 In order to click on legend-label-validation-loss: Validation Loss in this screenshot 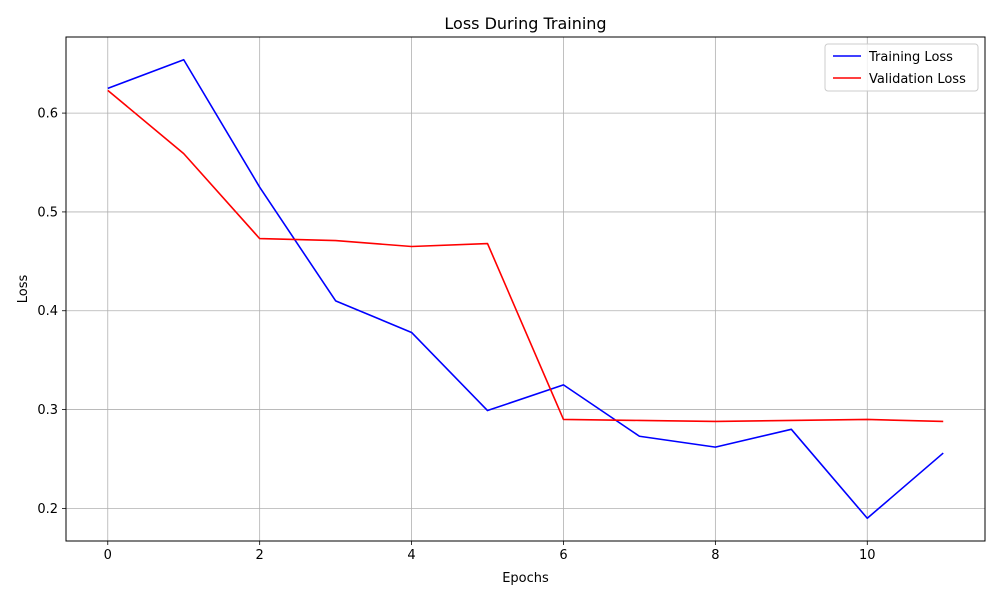, I will do `click(917, 79)`.